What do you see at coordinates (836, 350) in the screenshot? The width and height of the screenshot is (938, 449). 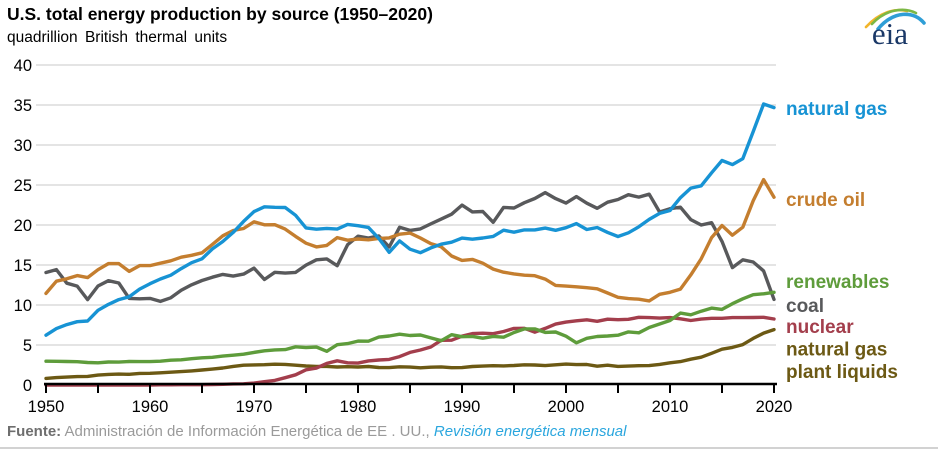 I see `series-label-natural-gas-plant-liquids: natural gas` at bounding box center [836, 350].